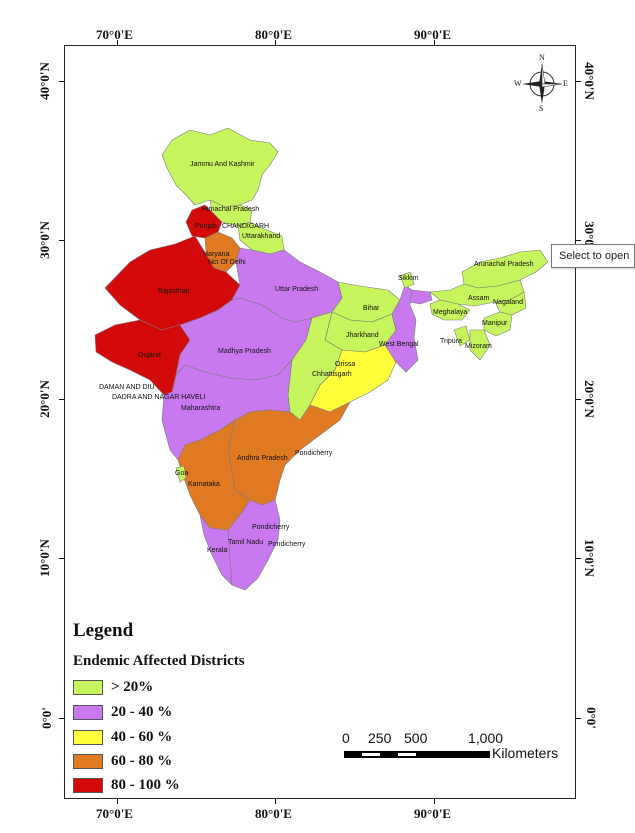 This screenshot has height=833, width=635. What do you see at coordinates (416, 738) in the screenshot?
I see `scale-tick-label: 500` at bounding box center [416, 738].